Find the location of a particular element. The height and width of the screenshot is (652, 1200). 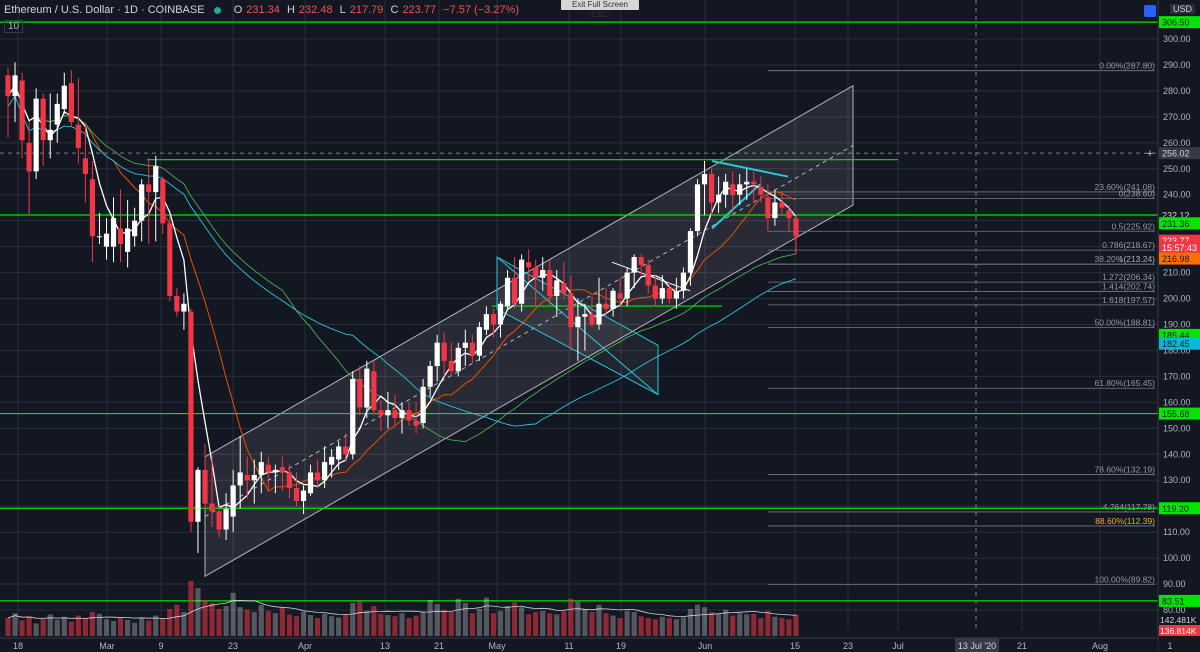

time-tick-label: 19 is located at coordinates (621, 646).